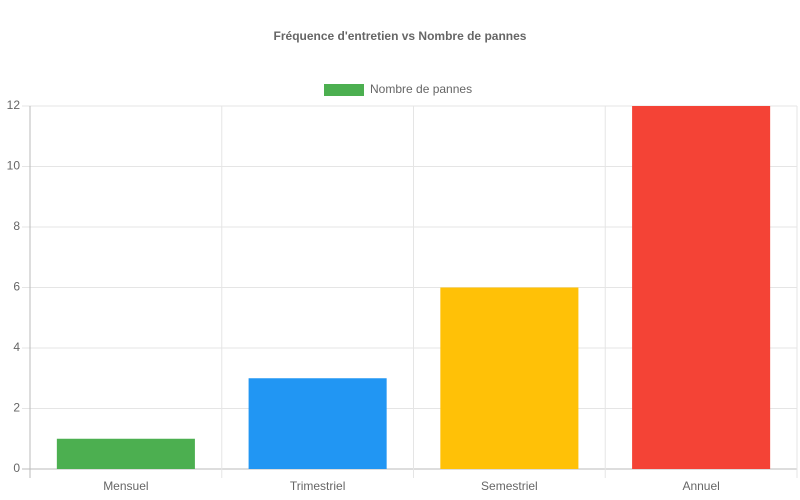 The width and height of the screenshot is (800, 500). Describe the element at coordinates (421, 89) in the screenshot. I see `legend-label: Nombre de pannes` at that location.